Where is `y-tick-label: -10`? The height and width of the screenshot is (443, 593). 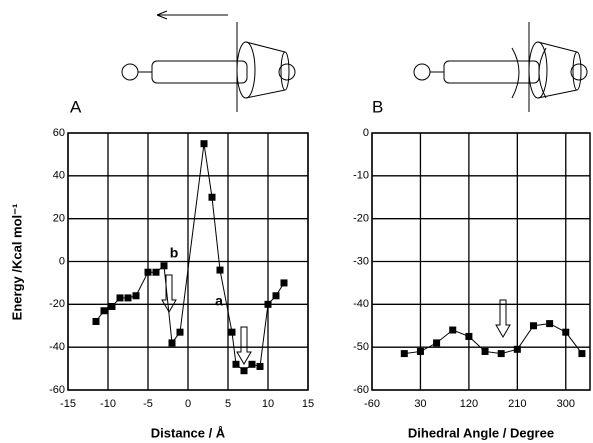
y-tick-label: -10 is located at coordinates (361, 176).